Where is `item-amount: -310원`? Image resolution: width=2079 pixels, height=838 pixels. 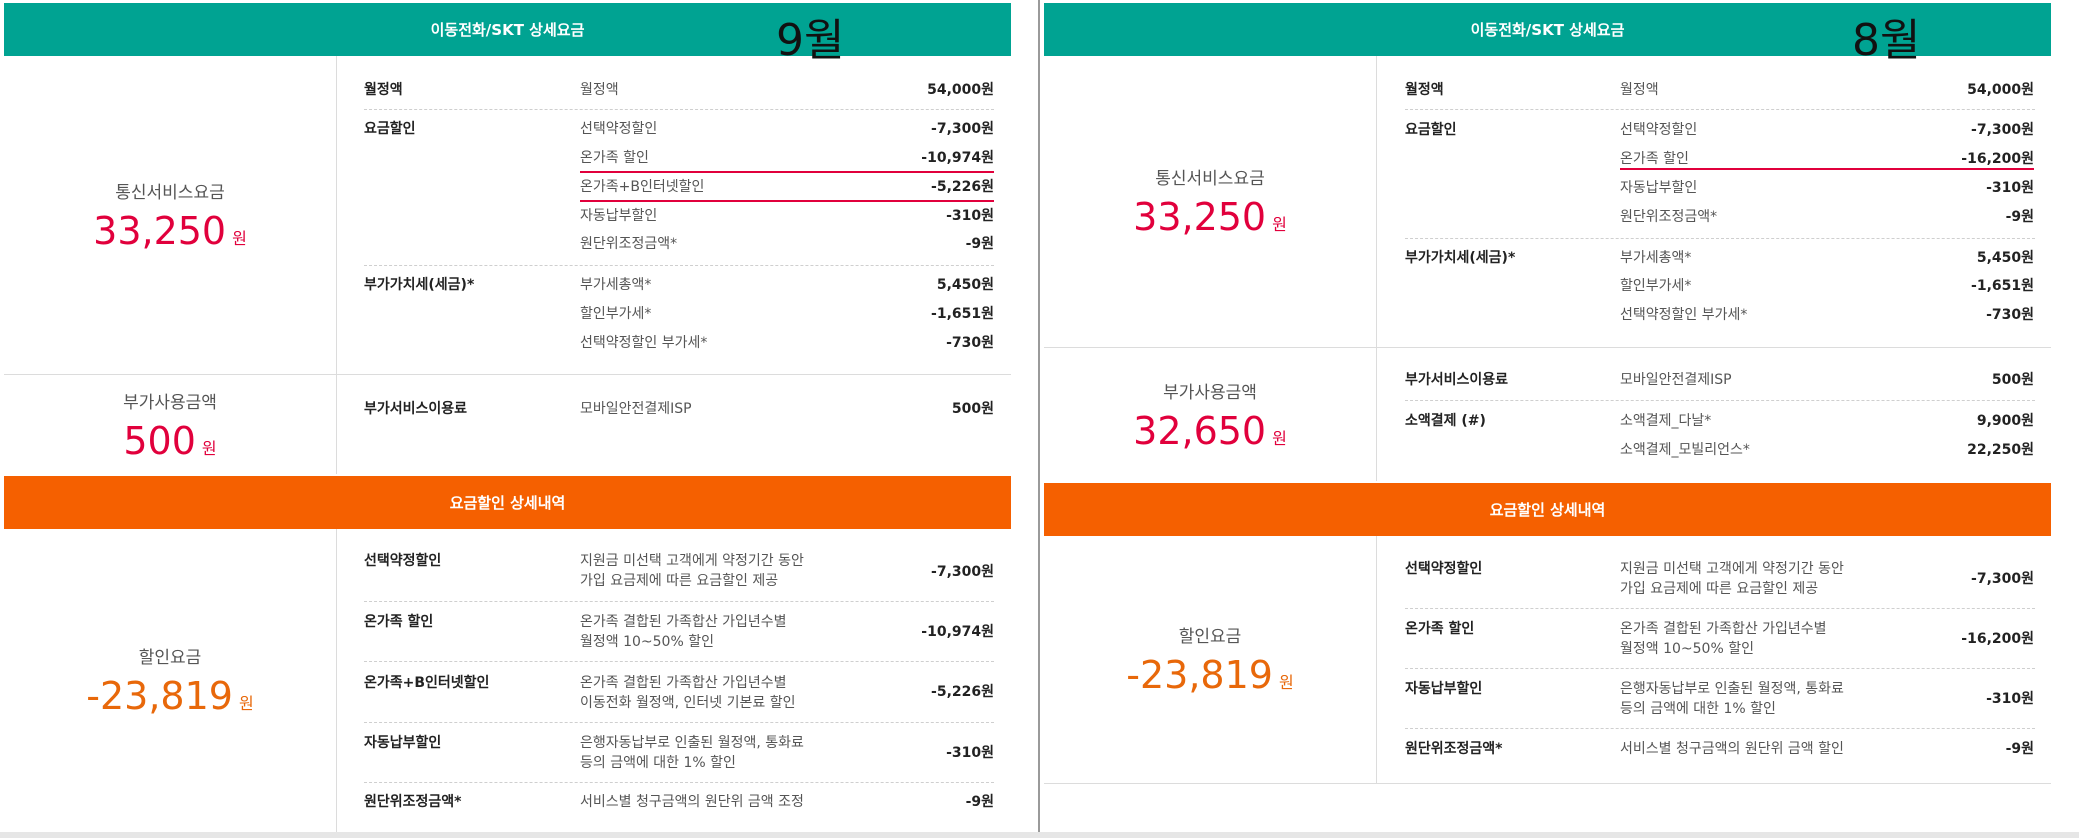 item-amount: -310원 is located at coordinates (2010, 188).